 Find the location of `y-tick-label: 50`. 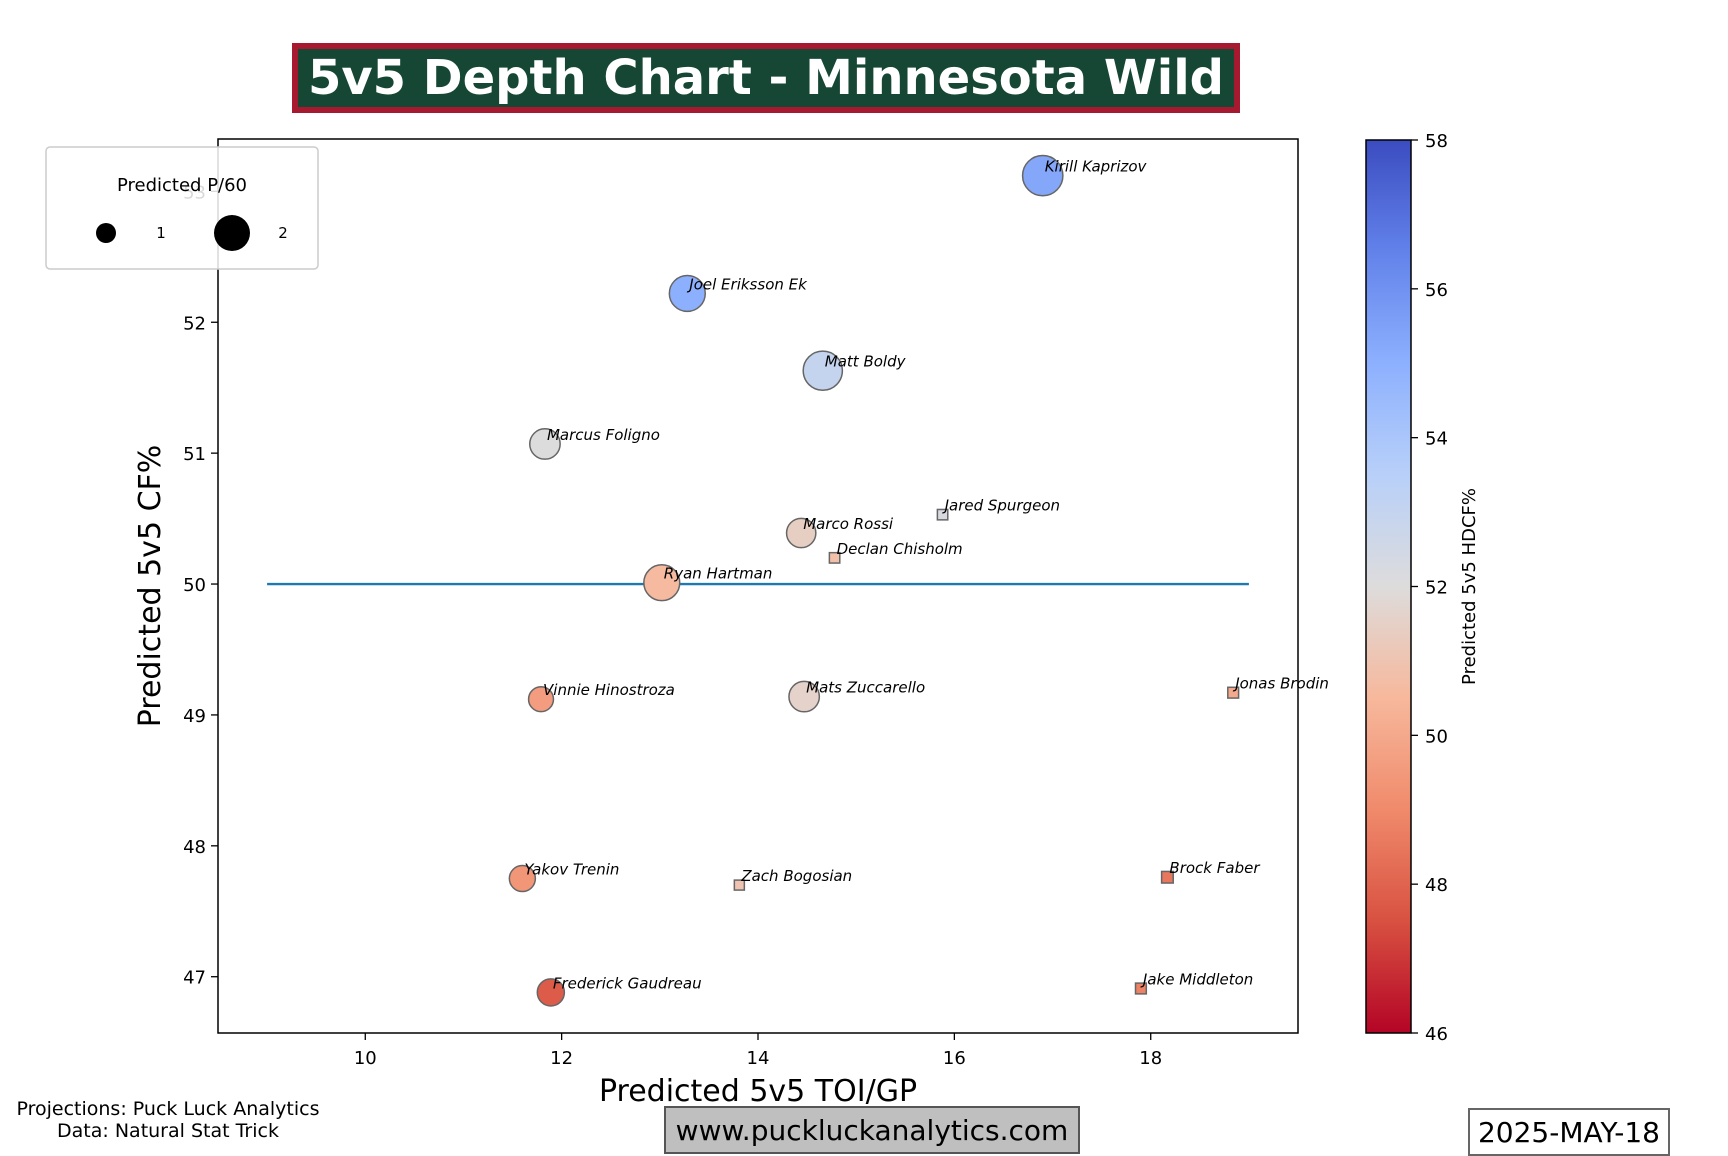

y-tick-label: 50 is located at coordinates (194, 585).